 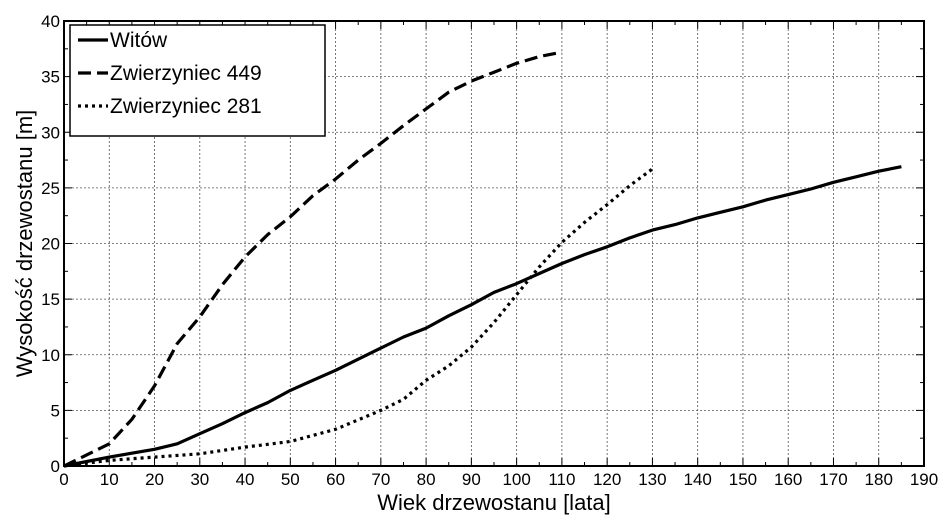 I want to click on y-axis-title: Wysokość drzewostanu [m], so click(x=24, y=244).